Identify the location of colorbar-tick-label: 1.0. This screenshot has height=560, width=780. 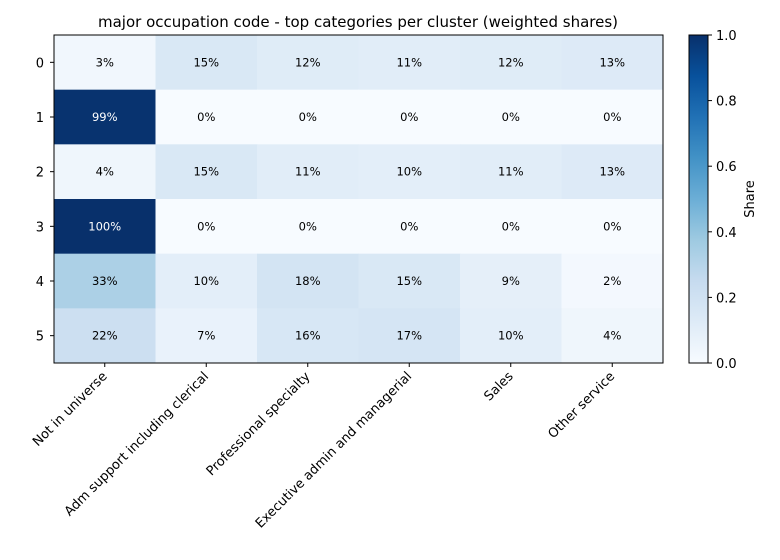
(726, 36).